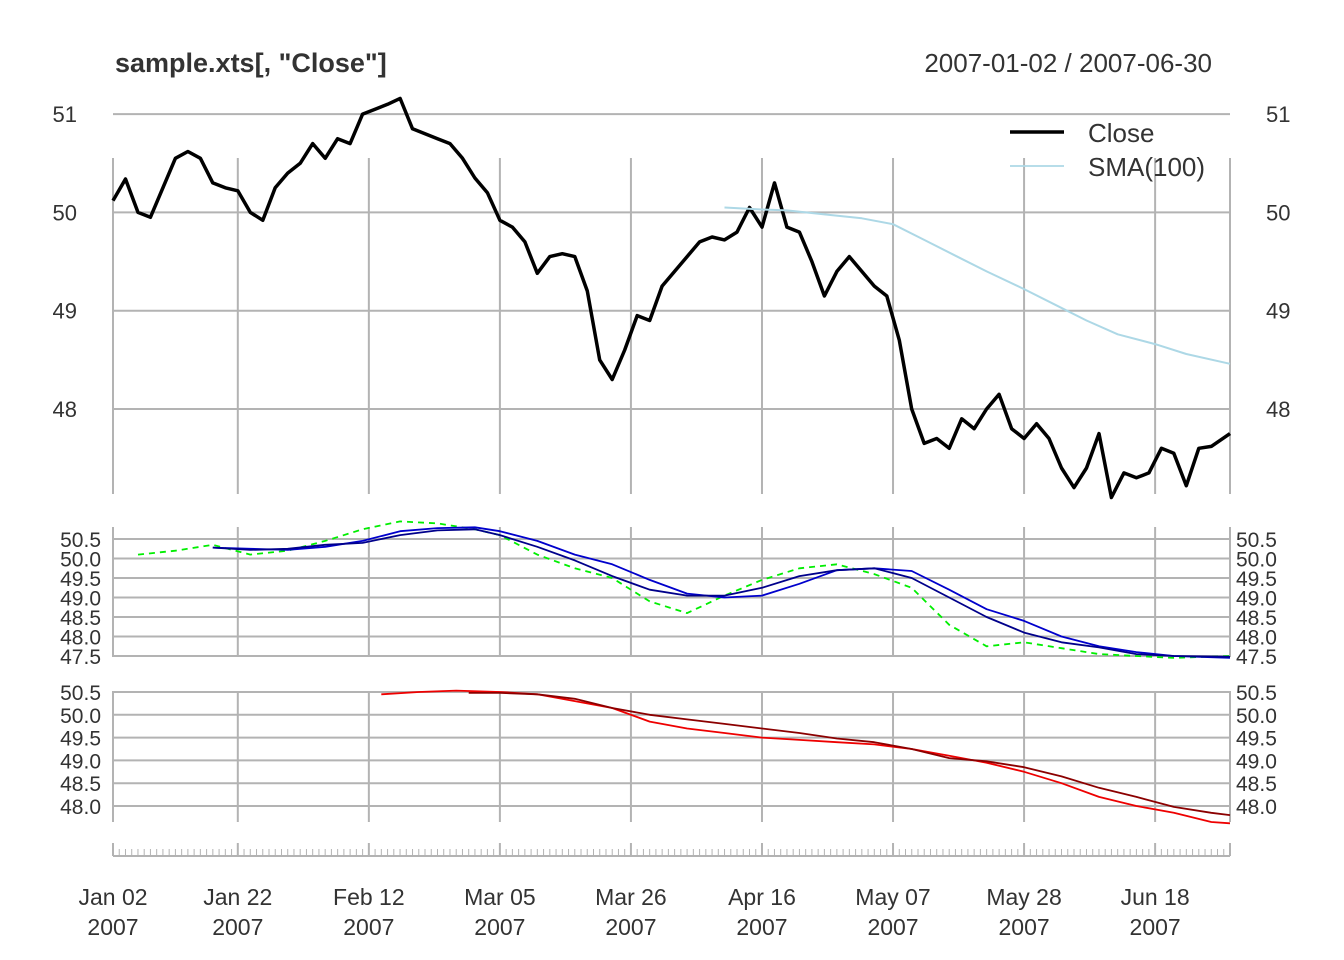 The height and width of the screenshot is (960, 1344). Describe the element at coordinates (1107, 150) in the screenshot. I see `legend: Close SMA(100)` at that location.